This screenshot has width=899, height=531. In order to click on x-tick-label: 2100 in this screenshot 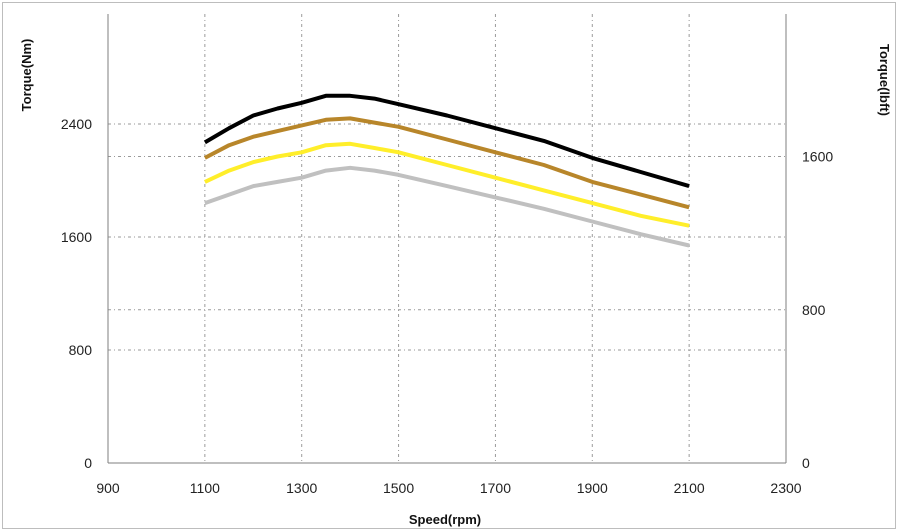, I will do `click(689, 488)`.